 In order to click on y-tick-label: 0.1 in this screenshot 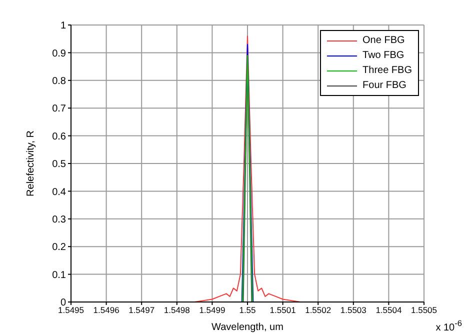, I will do `click(59, 275)`.